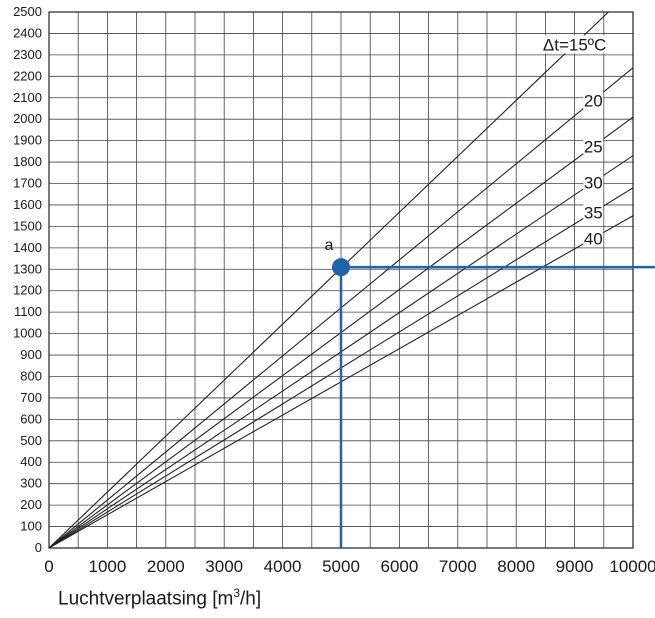 The height and width of the screenshot is (618, 655). I want to click on y-tick-label: 2000, so click(27, 118).